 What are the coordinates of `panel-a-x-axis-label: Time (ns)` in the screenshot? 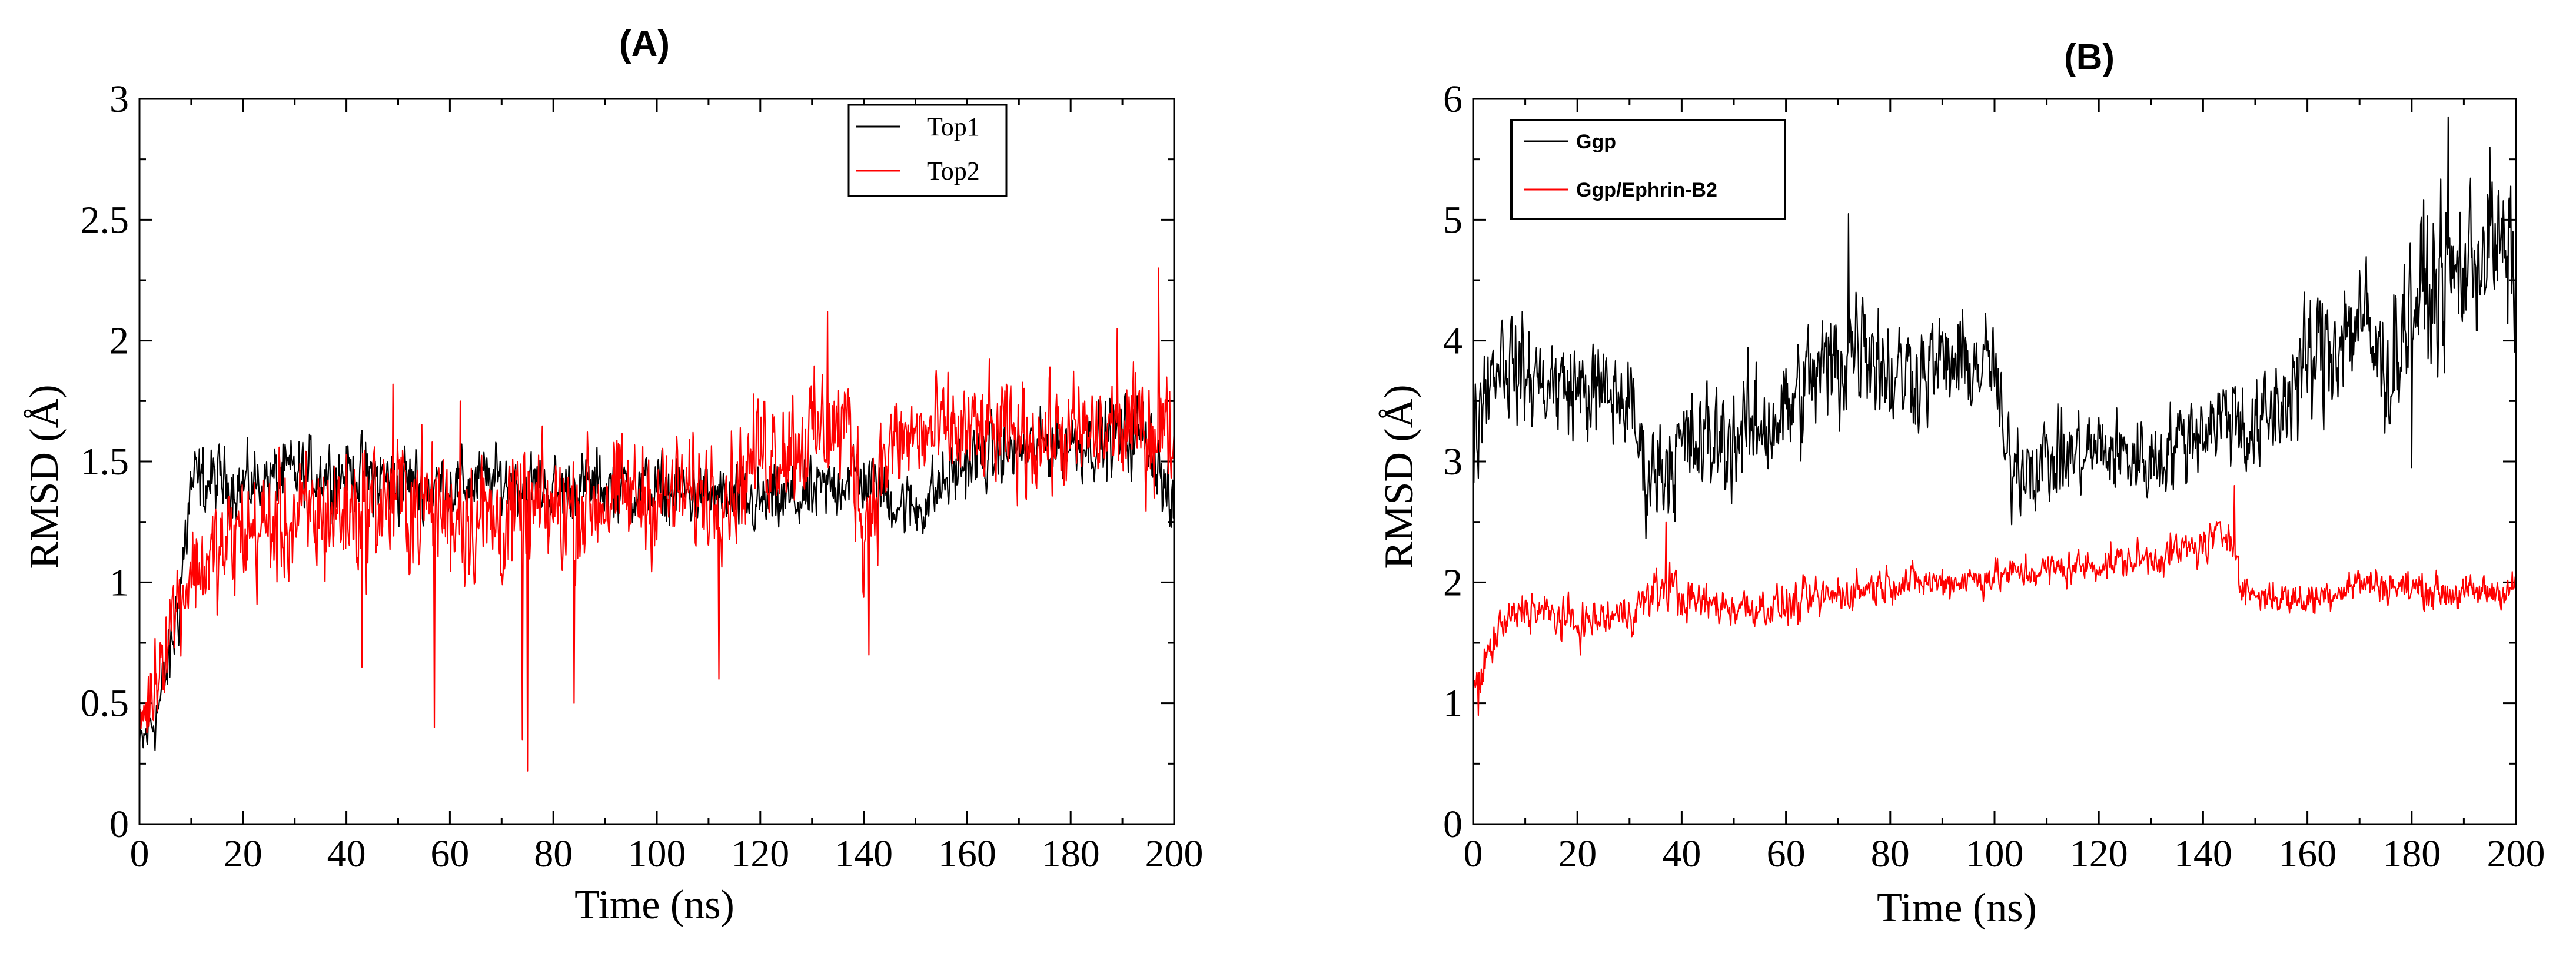 It's located at (654, 905).